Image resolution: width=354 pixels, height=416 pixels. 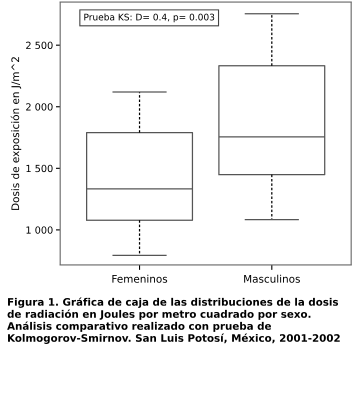 I want to click on x-tick-label: Femeninos, so click(x=140, y=278).